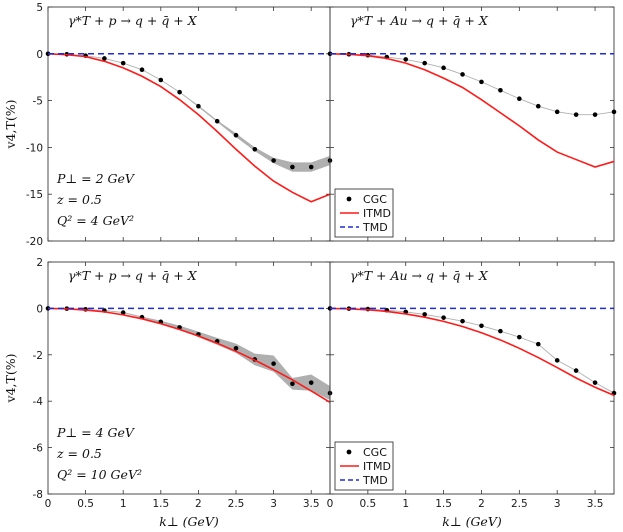 Image resolution: width=623 pixels, height=532 pixels. I want to click on y-tick-label: -5, so click(38, 102).